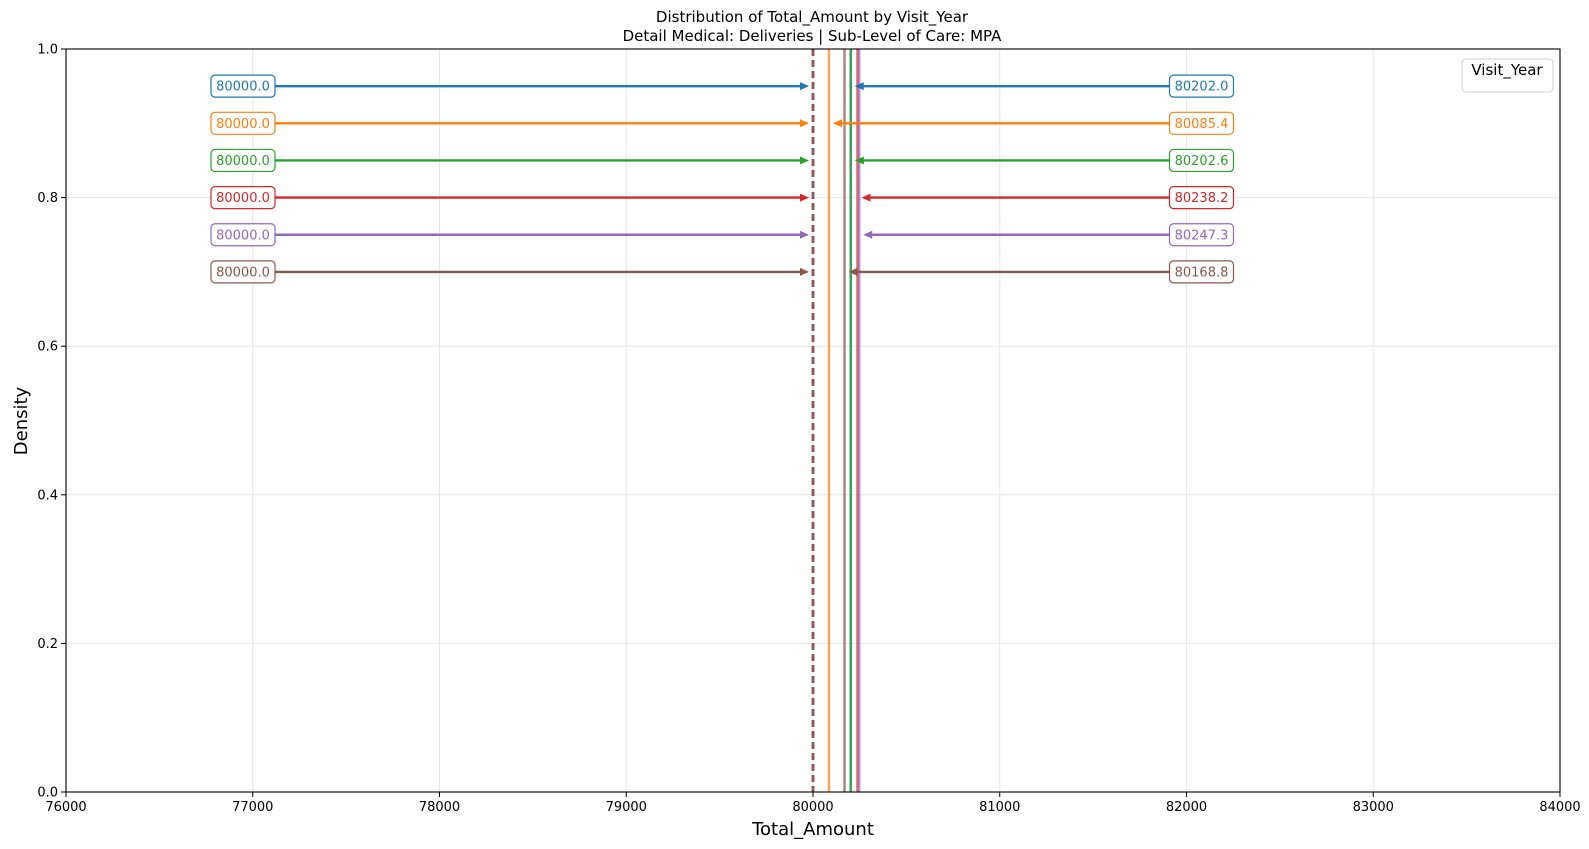 This screenshot has width=1589, height=849. I want to click on x-tick-label: 83000, so click(1373, 807).